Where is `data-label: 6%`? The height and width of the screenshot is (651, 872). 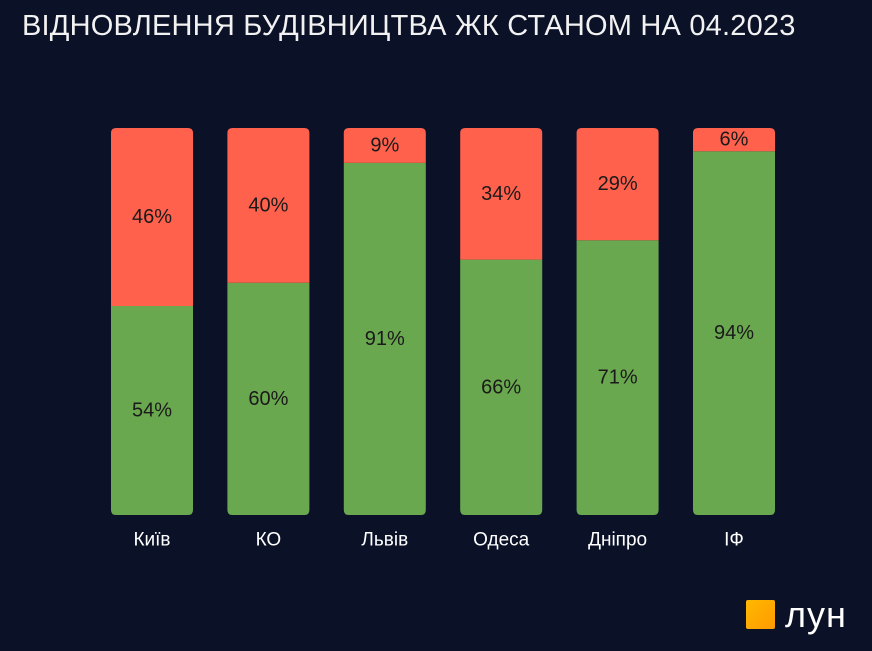
data-label: 6% is located at coordinates (734, 140).